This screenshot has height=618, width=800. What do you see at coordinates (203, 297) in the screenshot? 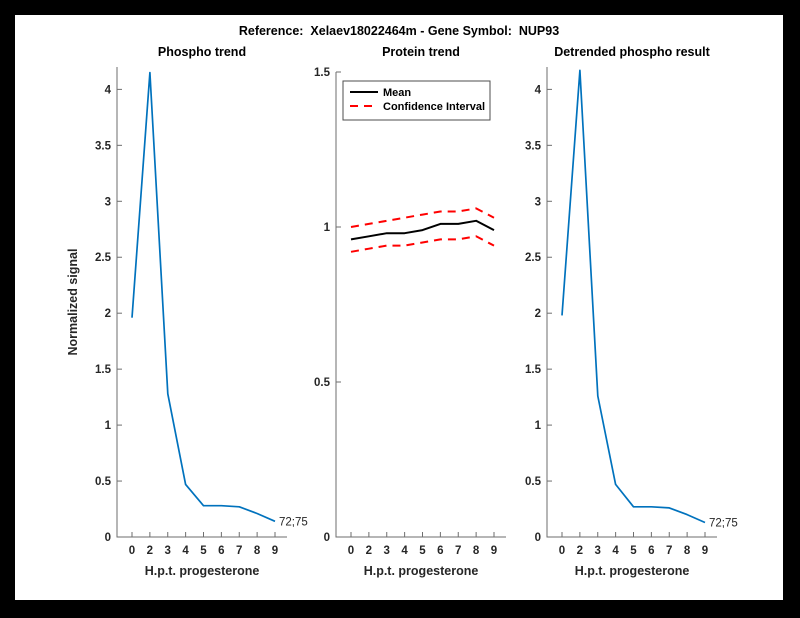
I see `series-phospho-signal` at bounding box center [203, 297].